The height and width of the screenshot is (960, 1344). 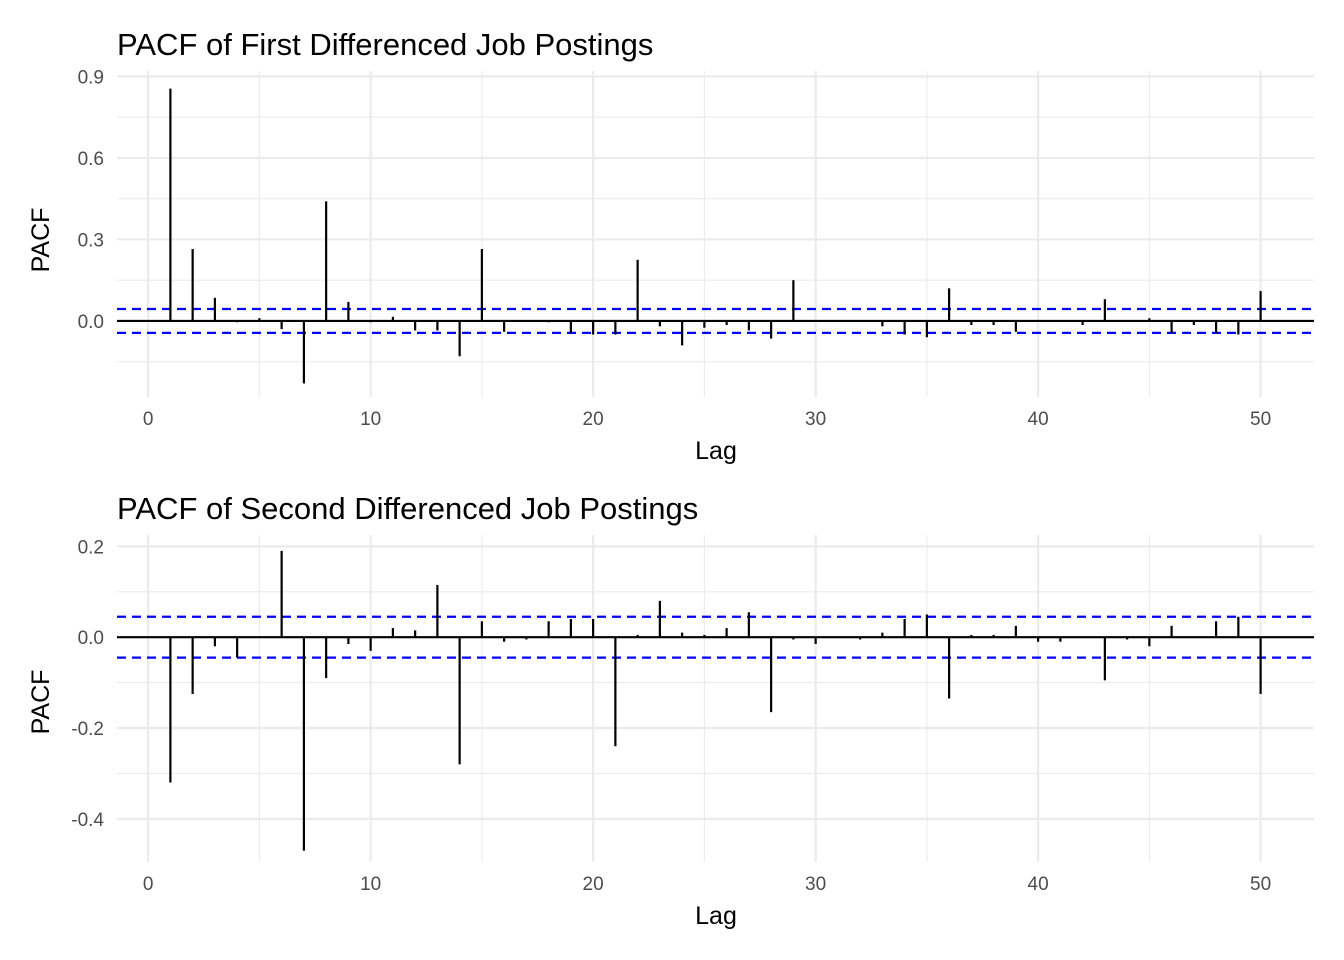 What do you see at coordinates (87, 820) in the screenshot?
I see `y-tick-label: -0.4` at bounding box center [87, 820].